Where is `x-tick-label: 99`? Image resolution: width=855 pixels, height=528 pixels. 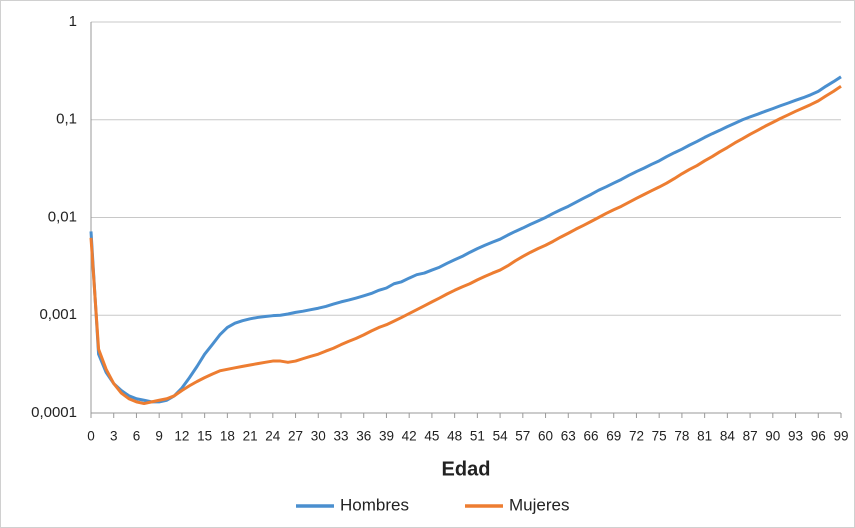 x-tick-label: 99 is located at coordinates (840, 436).